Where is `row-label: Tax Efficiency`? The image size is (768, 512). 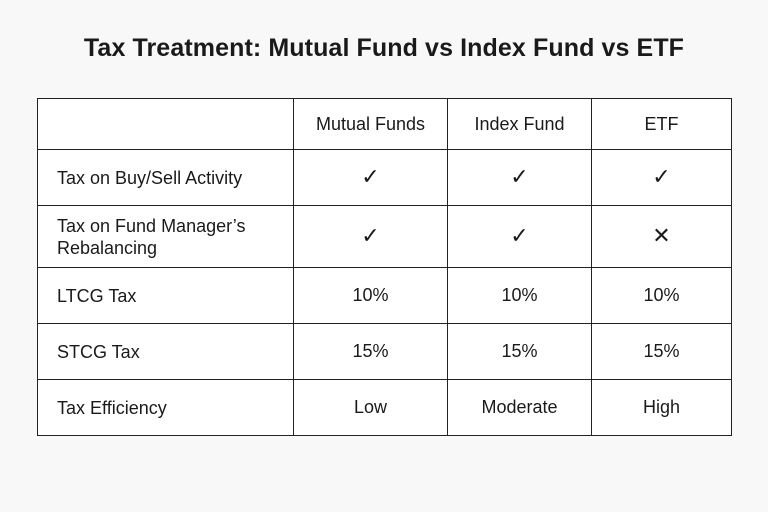
row-label: Tax Efficiency is located at coordinates (165, 407).